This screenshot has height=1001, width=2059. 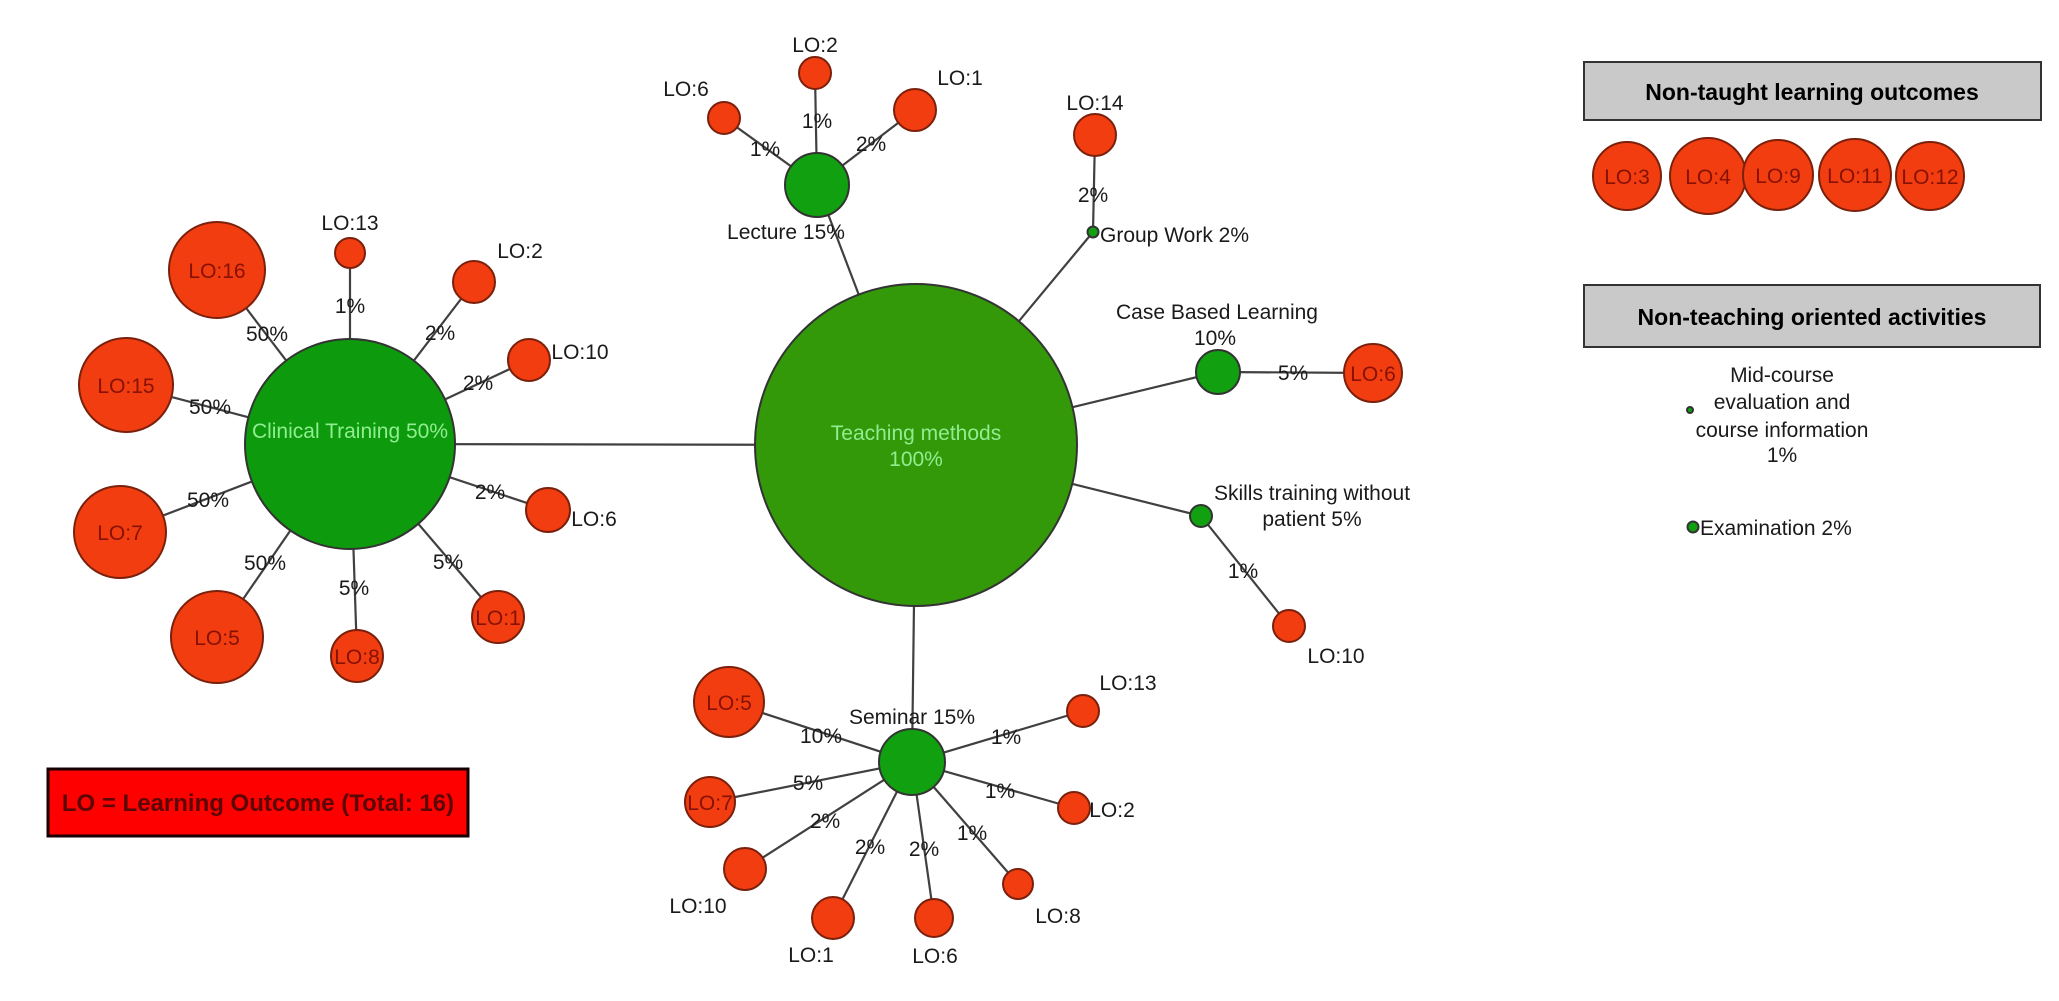 What do you see at coordinates (1782, 375) in the screenshot?
I see `svg-text: Mid-course` at bounding box center [1782, 375].